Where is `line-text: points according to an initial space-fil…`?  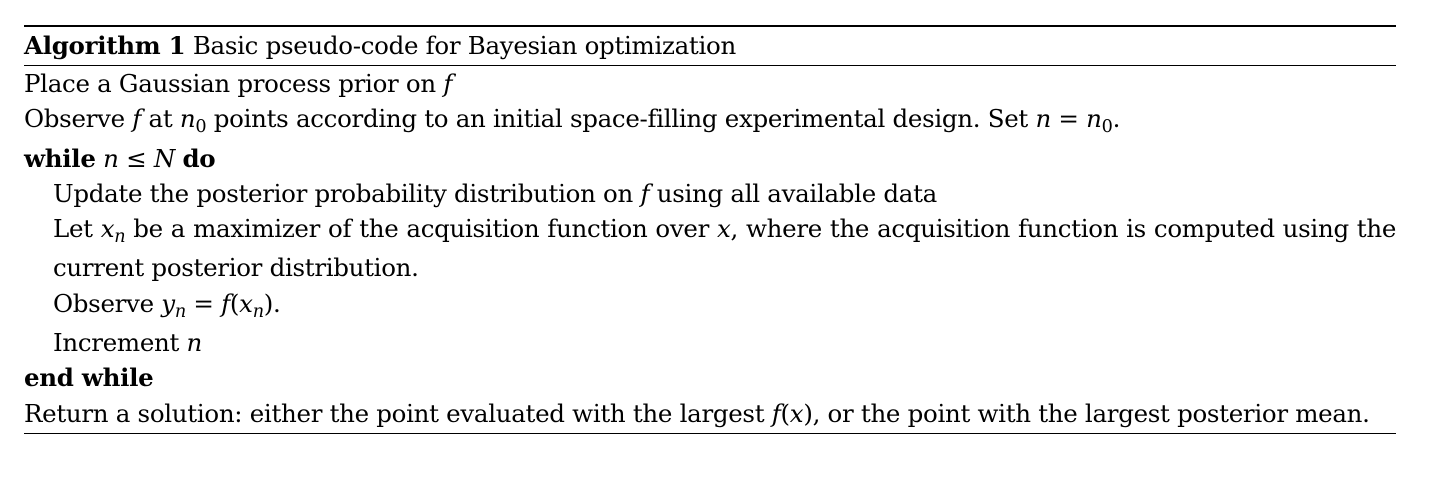
line-text: points according to an initial space-fil… is located at coordinates (621, 119).